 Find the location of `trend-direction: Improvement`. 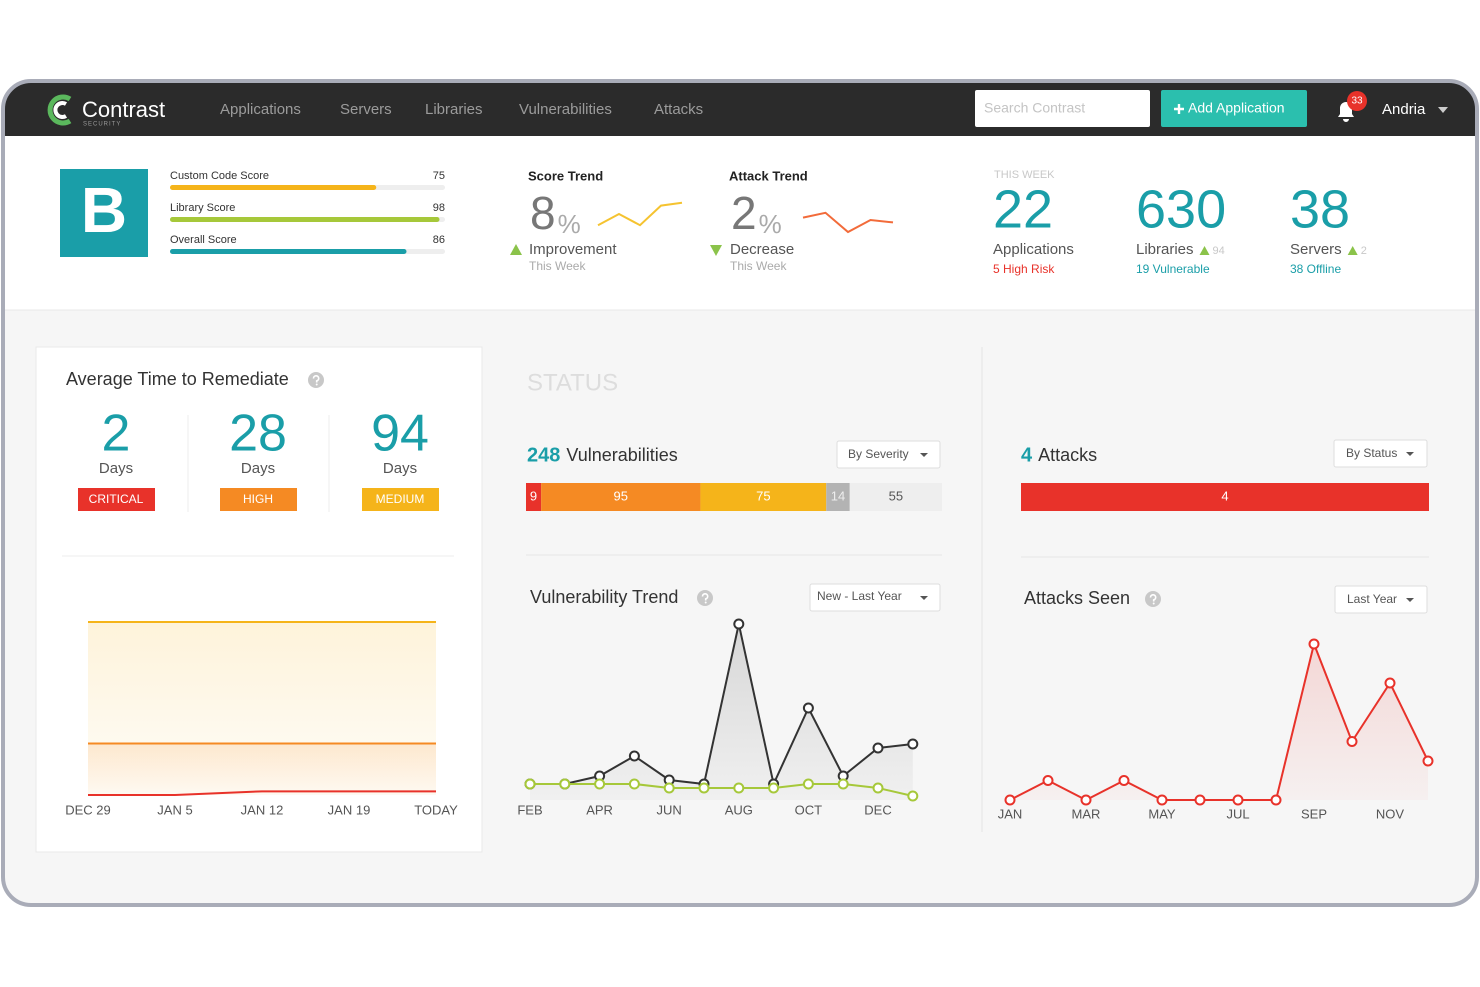

trend-direction: Improvement is located at coordinates (573, 249).